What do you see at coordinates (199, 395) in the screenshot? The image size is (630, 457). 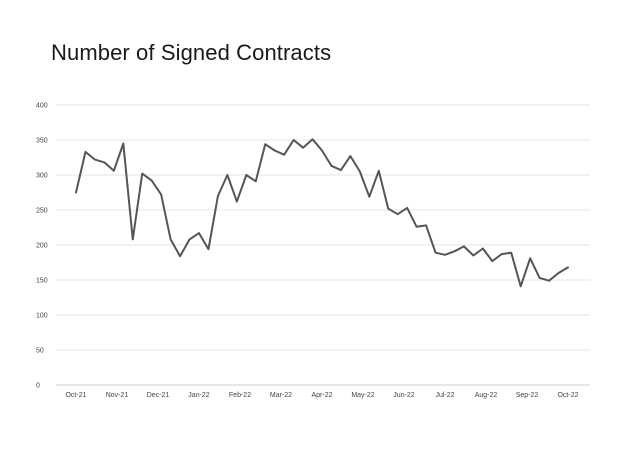 I see `x-tick-label: Jan-22` at bounding box center [199, 395].